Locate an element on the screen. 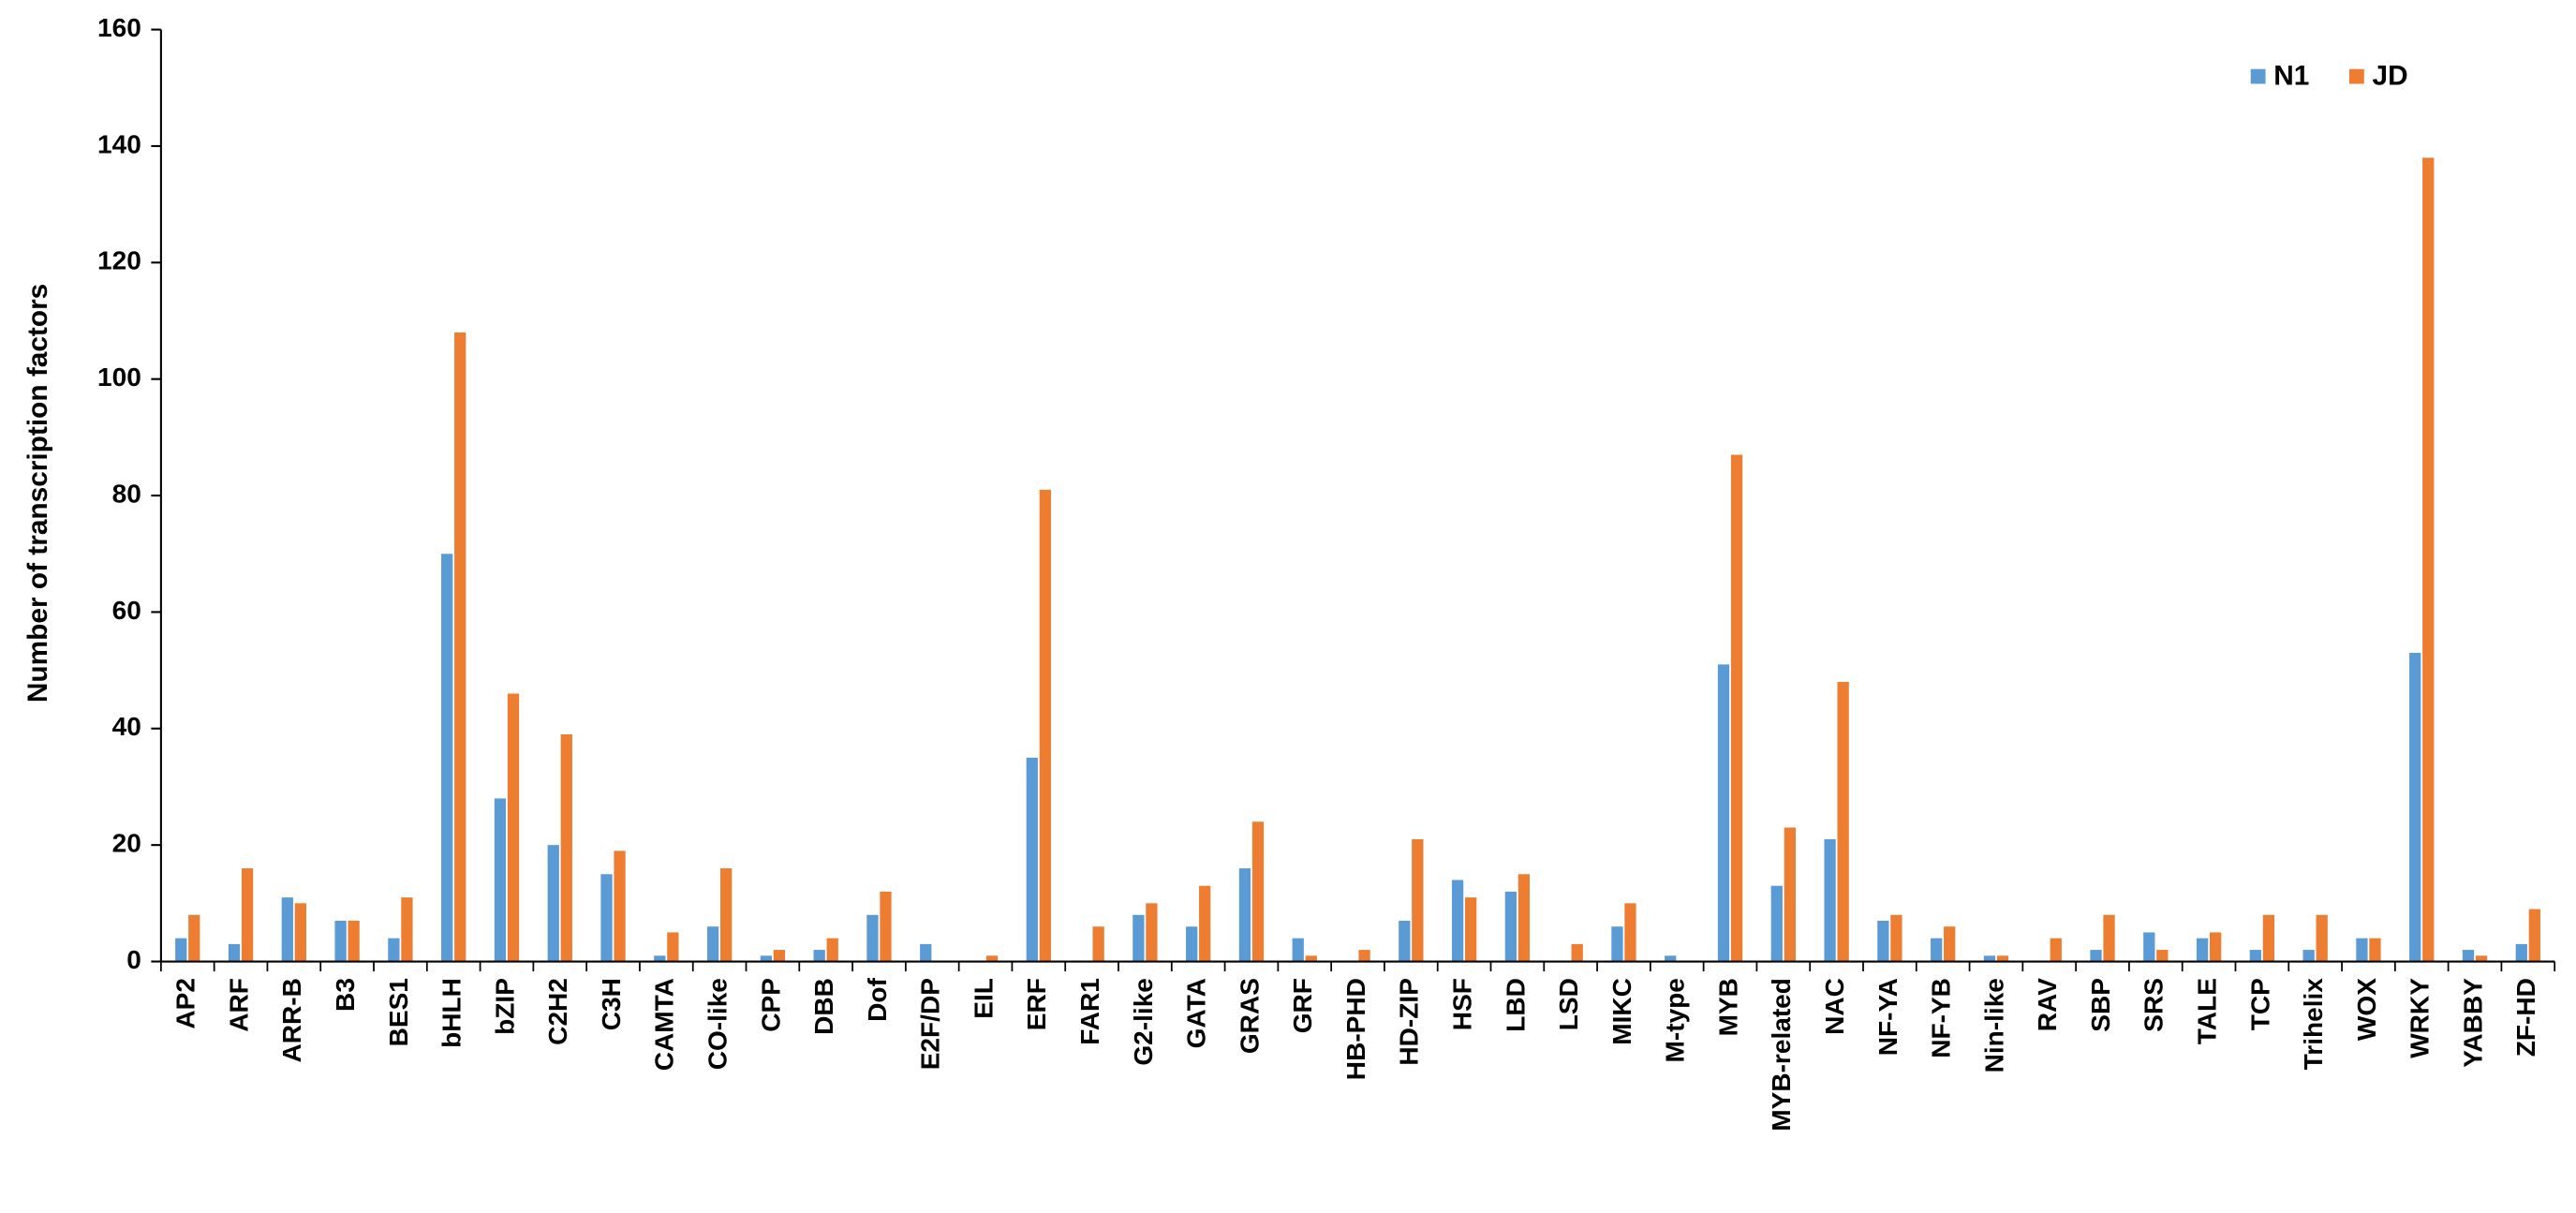 The width and height of the screenshot is (2576, 1213). y-tick-label: 100 is located at coordinates (119, 377).